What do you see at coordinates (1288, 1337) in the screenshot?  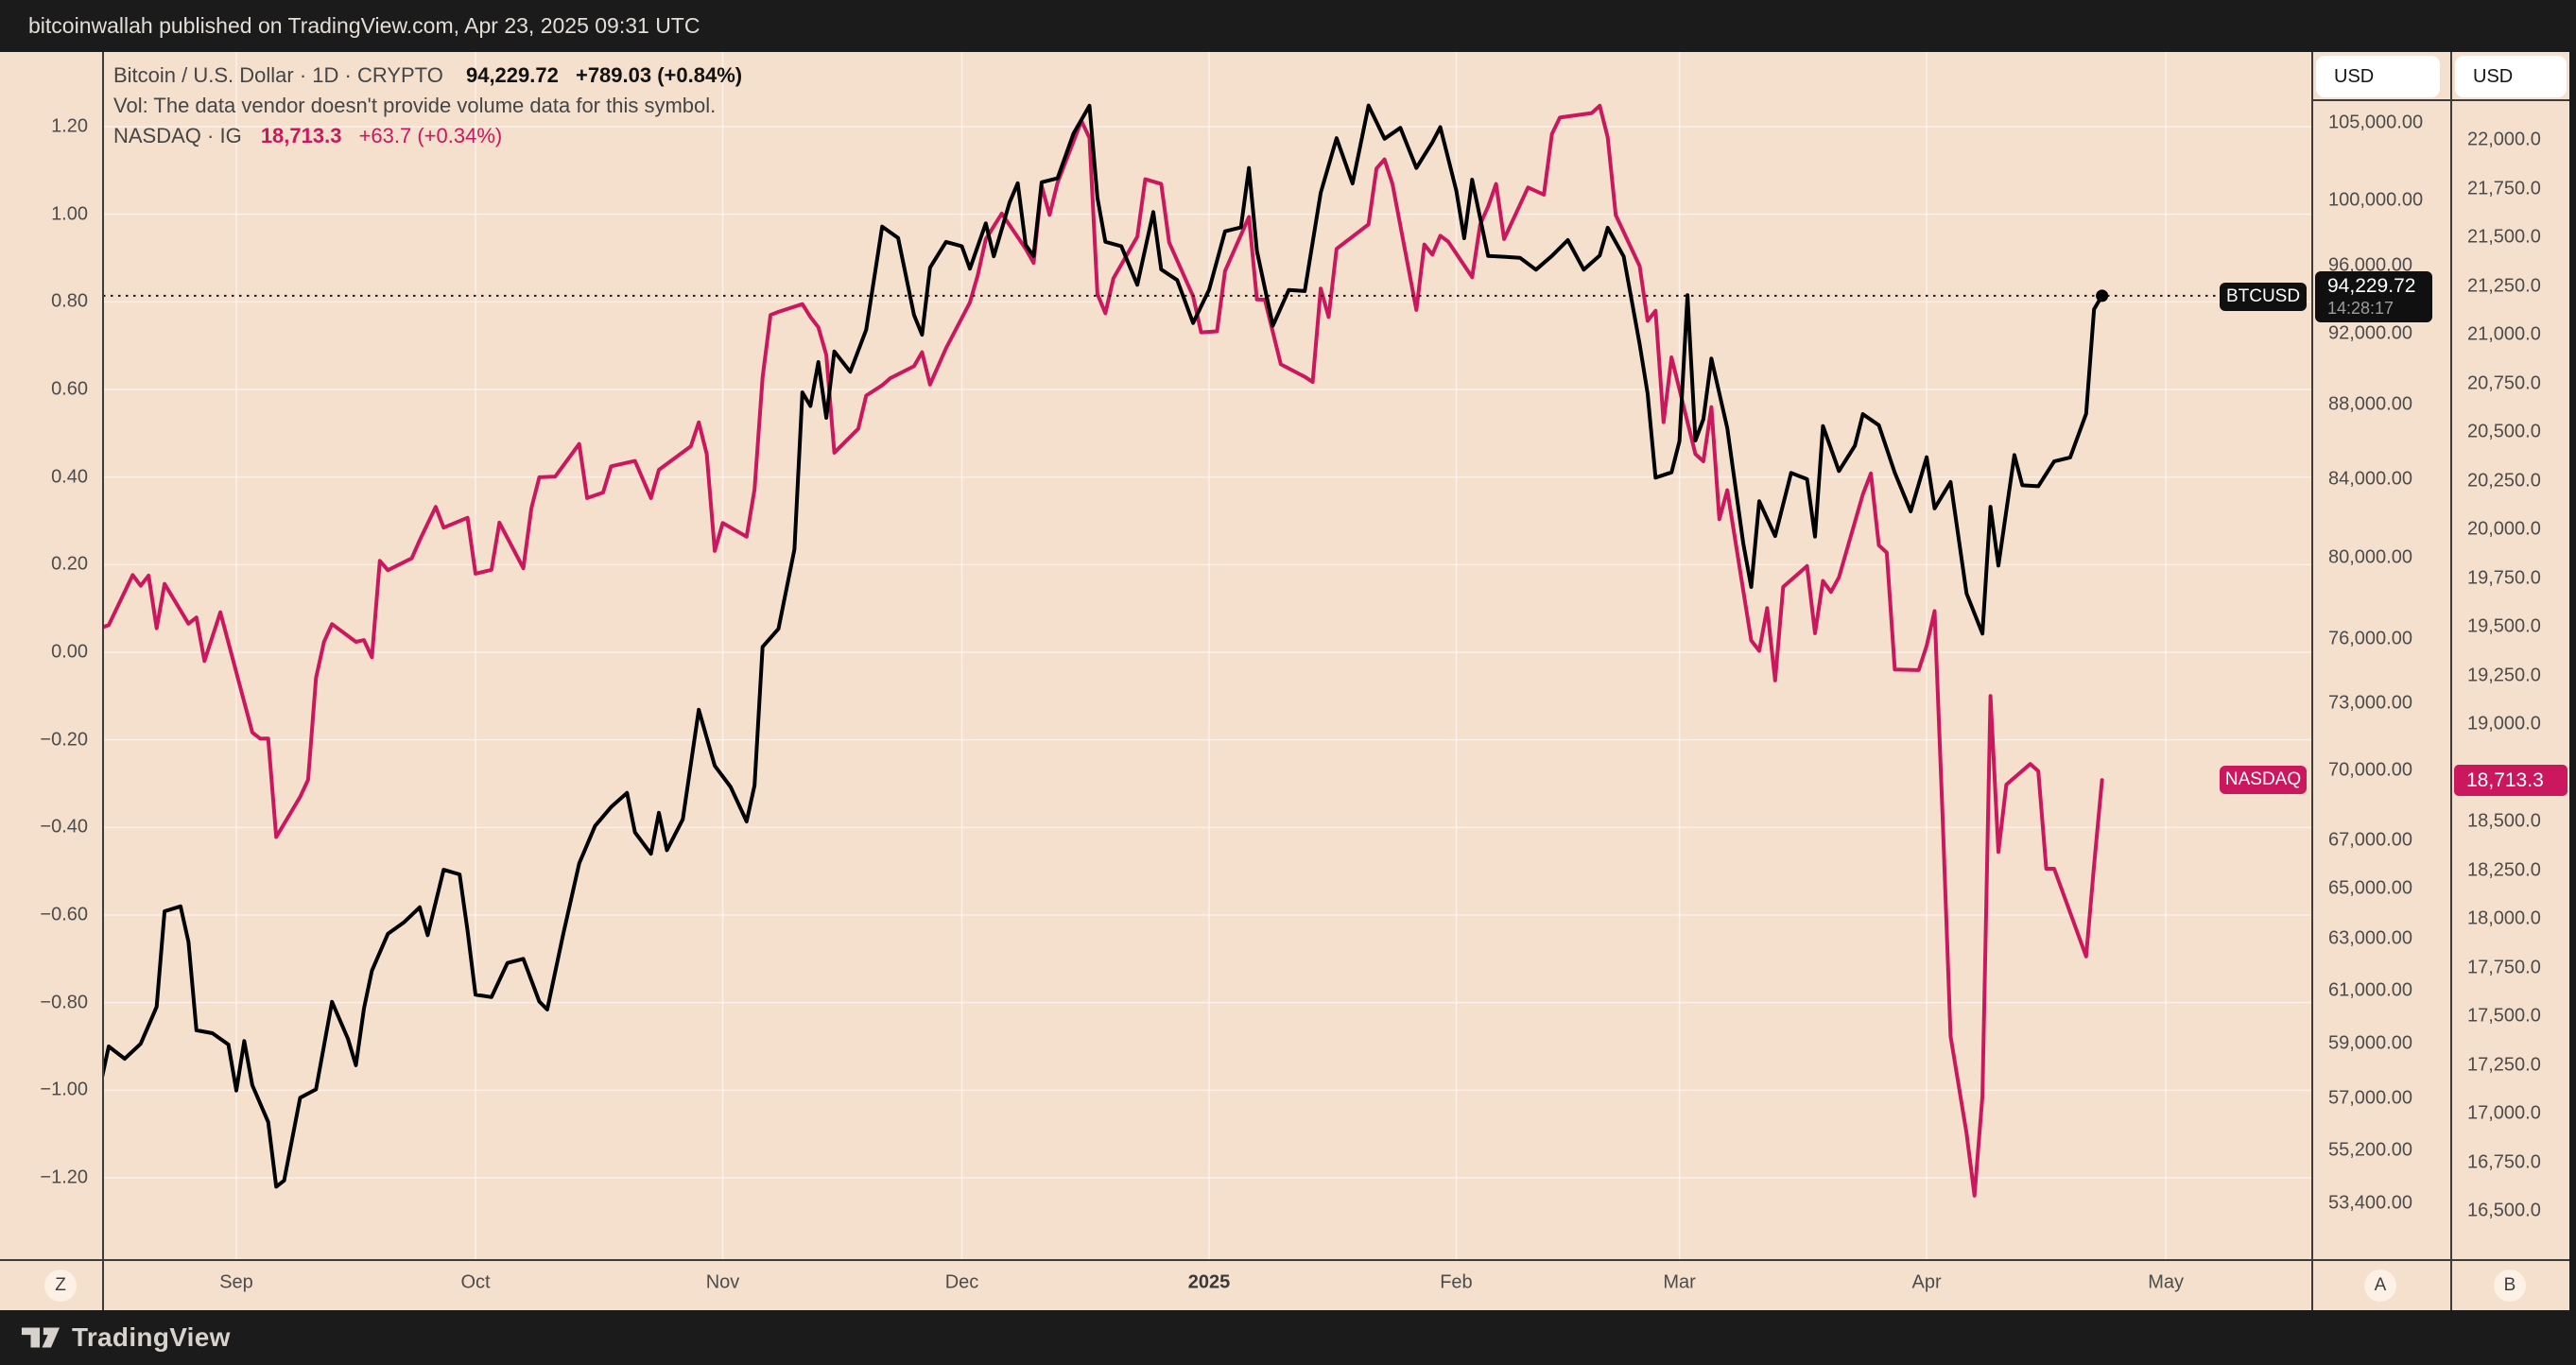 I see `footer: TradingView` at bounding box center [1288, 1337].